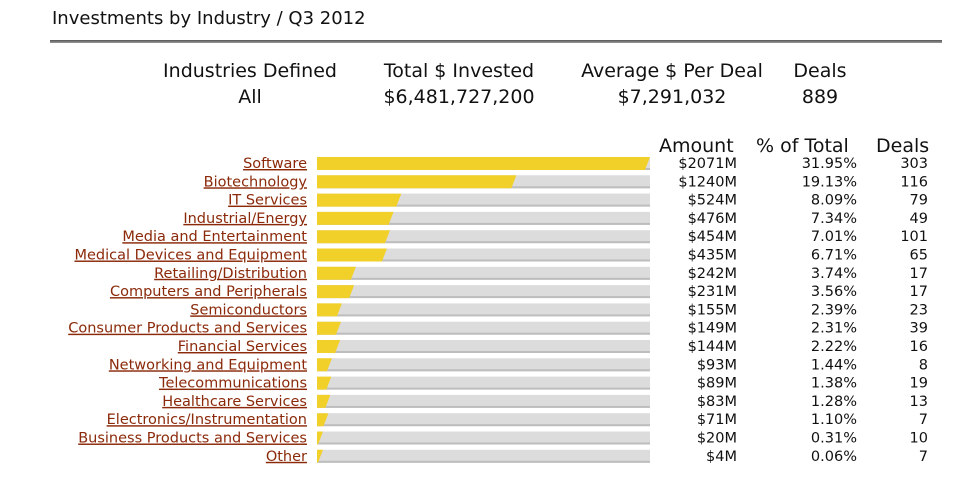 The image size is (956, 492). Describe the element at coordinates (329, 310) in the screenshot. I see `bar-semiconductors` at that location.